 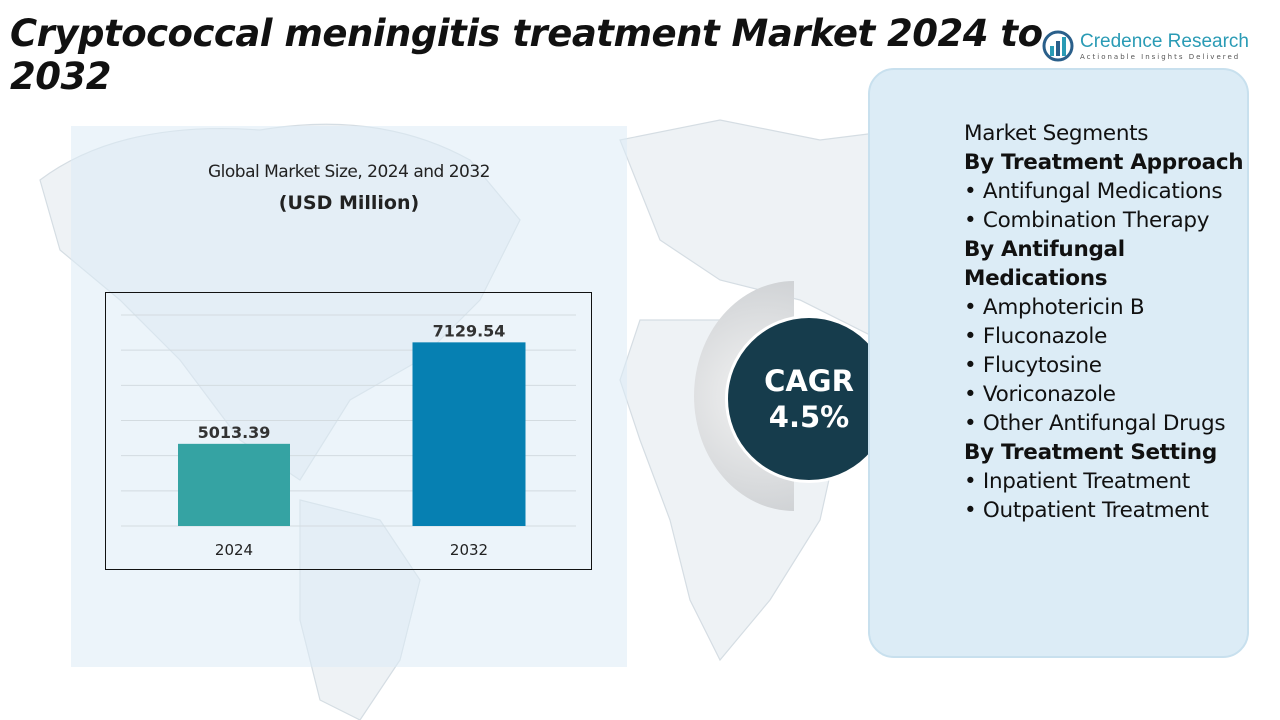 What do you see at coordinates (1044, 264) in the screenshot?
I see `segment-heading: By Antifungal Medications` at bounding box center [1044, 264].